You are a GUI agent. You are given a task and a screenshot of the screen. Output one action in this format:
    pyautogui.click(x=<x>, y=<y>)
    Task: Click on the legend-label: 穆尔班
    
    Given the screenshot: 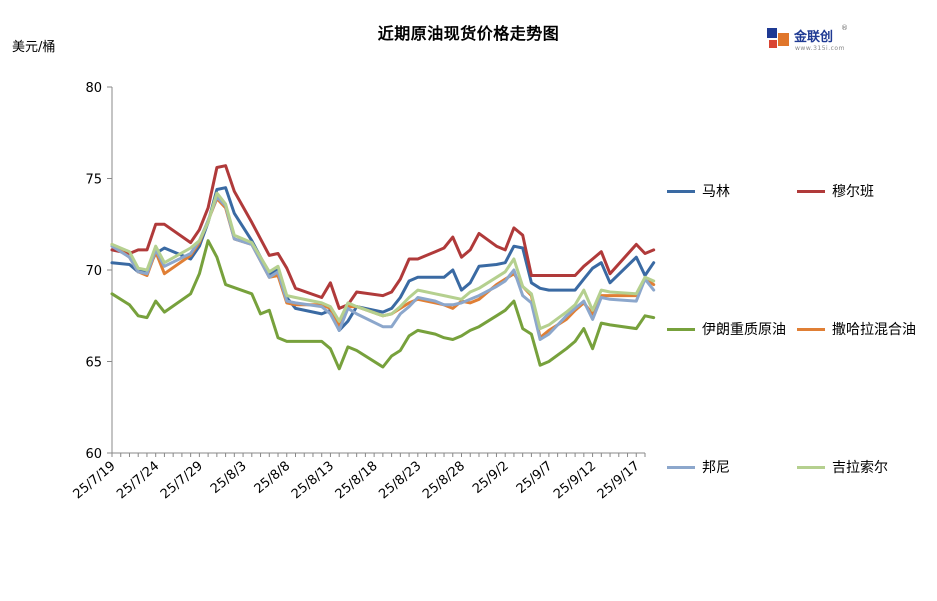 What is the action you would take?
    pyautogui.click(x=853, y=192)
    